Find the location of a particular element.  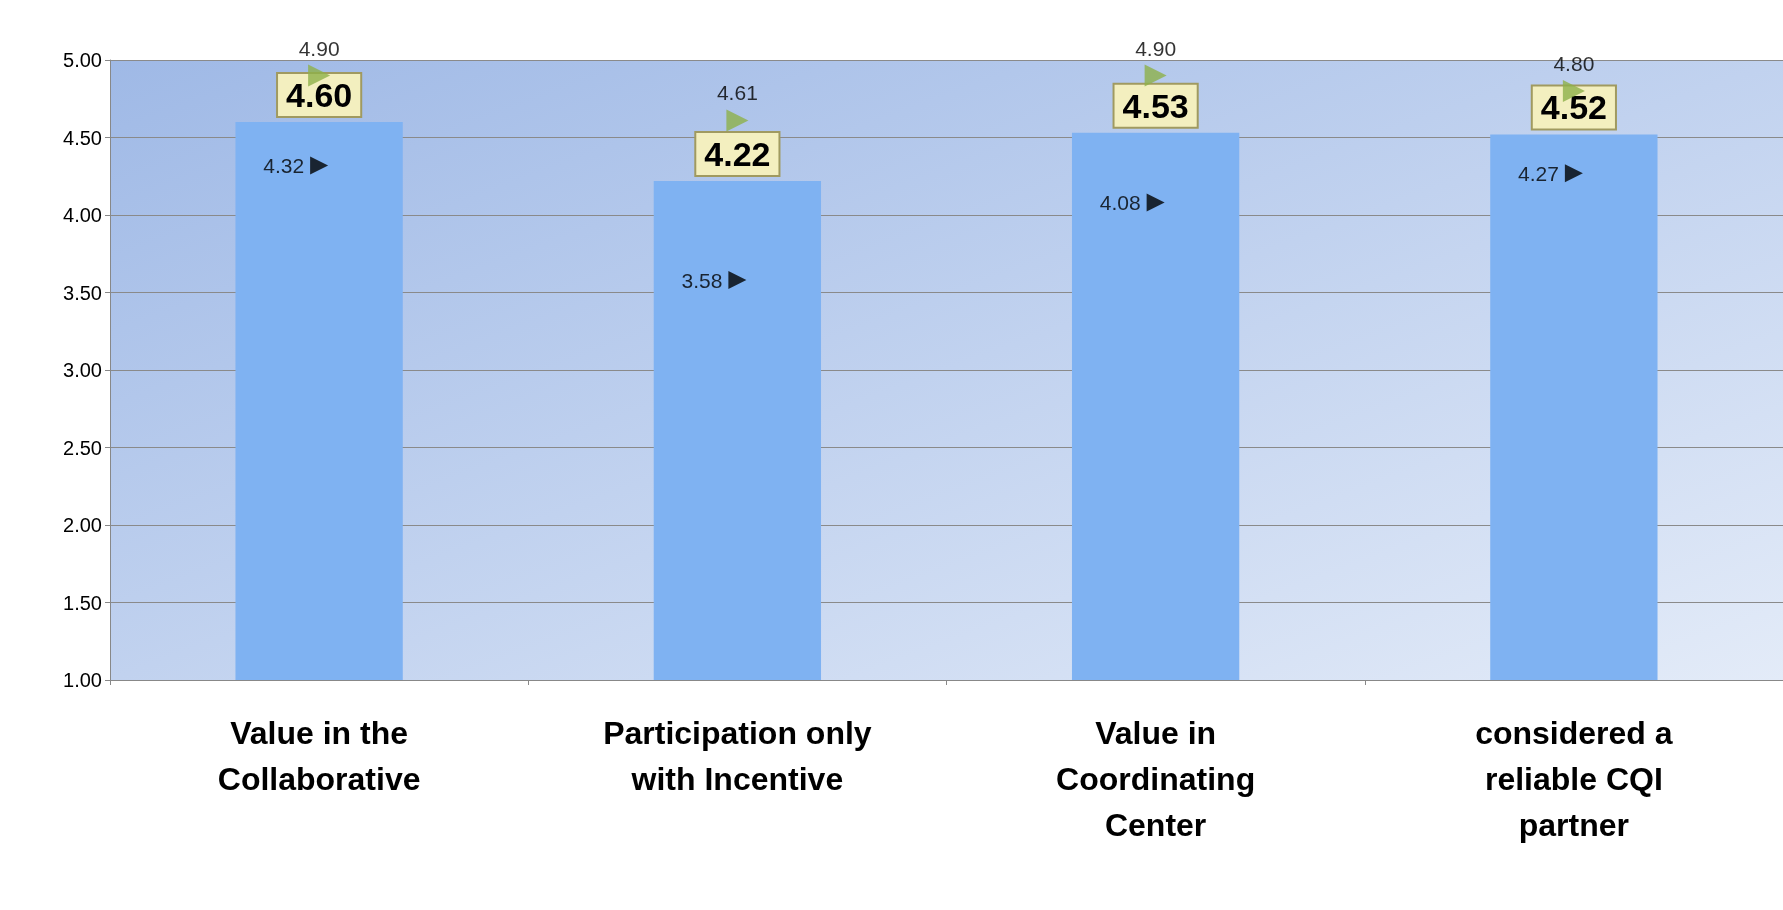

data-label: 4.27 is located at coordinates (1538, 173).